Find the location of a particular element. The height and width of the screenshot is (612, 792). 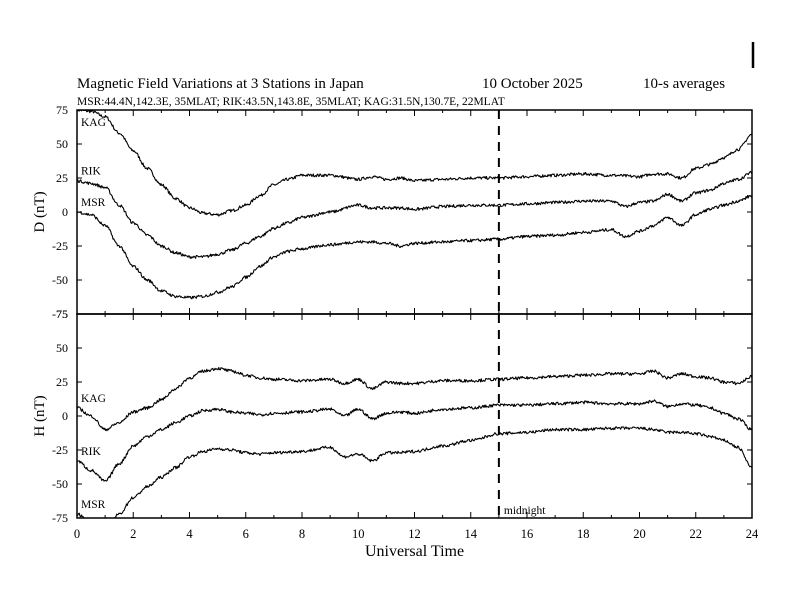

x-tick-label: 14 is located at coordinates (471, 534).